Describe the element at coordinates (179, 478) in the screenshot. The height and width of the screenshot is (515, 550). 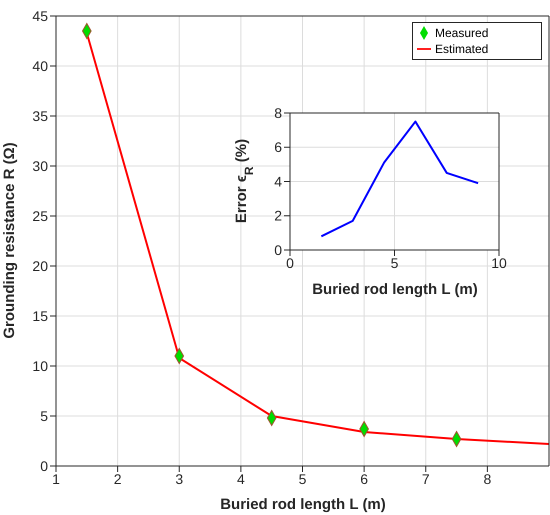
I see `x-tick-label: 3` at that location.